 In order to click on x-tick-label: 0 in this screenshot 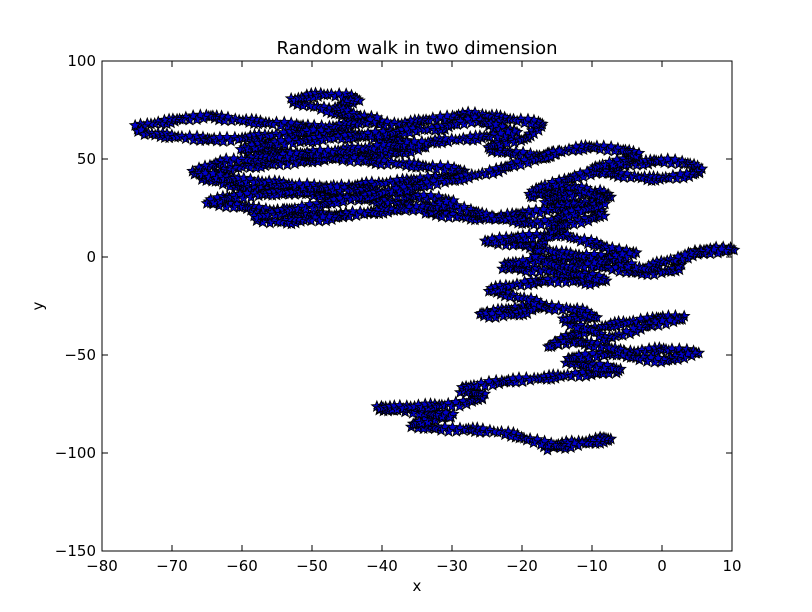, I will do `click(662, 566)`.